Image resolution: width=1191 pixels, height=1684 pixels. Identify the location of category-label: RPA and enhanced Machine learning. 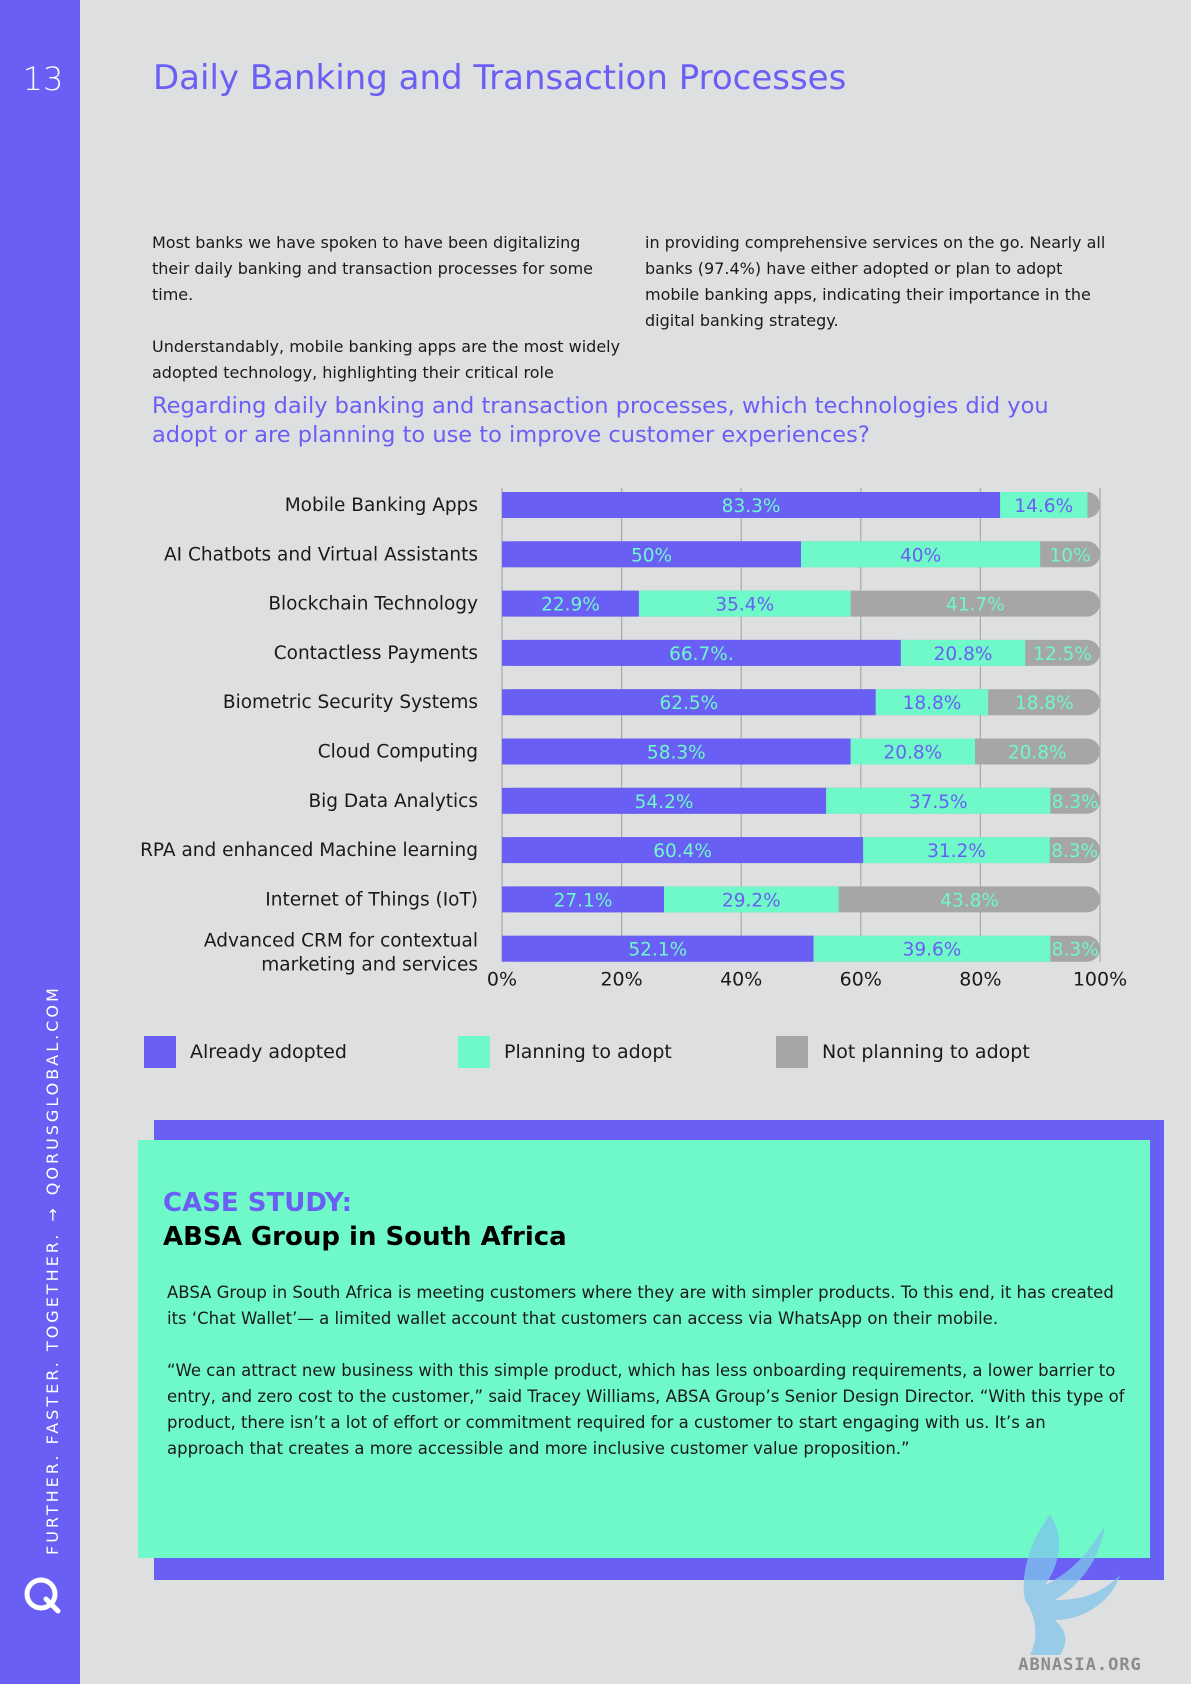
(309, 850).